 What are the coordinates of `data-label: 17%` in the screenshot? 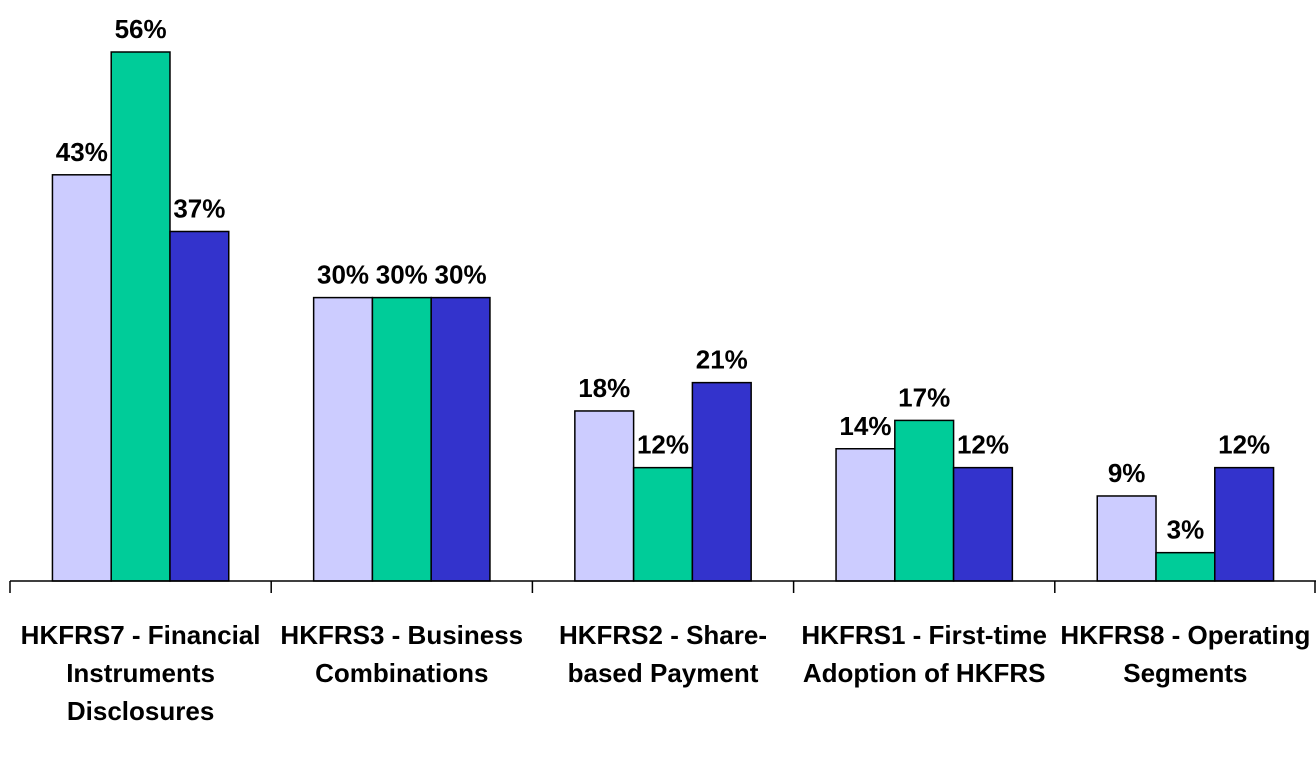 It's located at (924, 397).